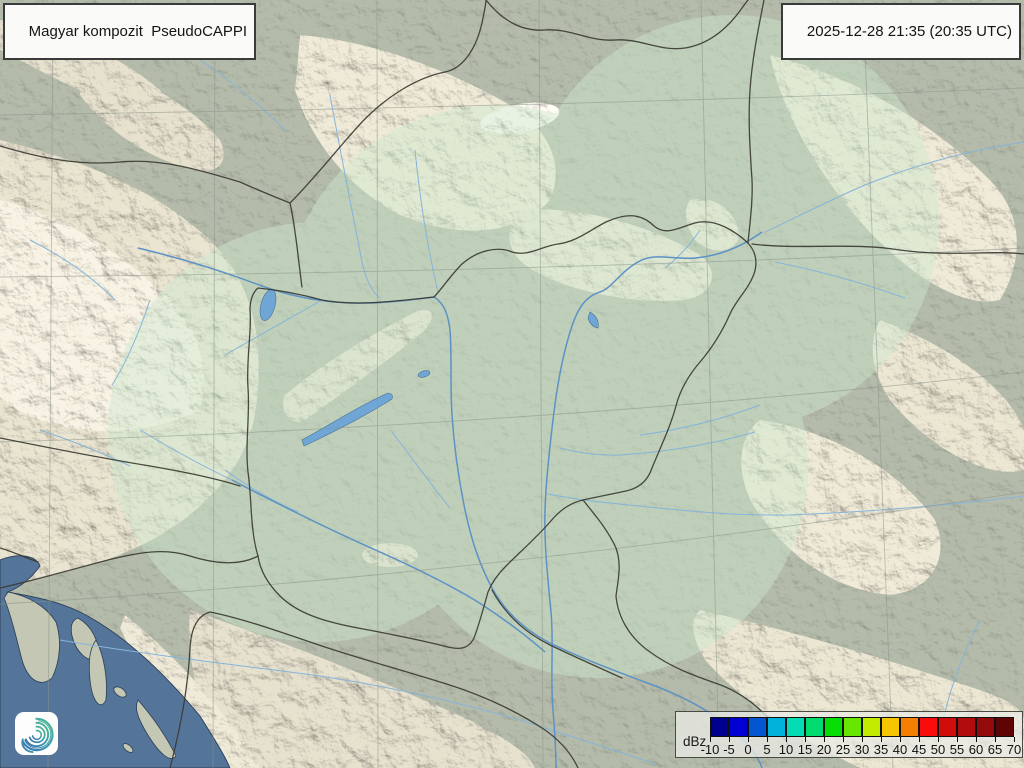 The height and width of the screenshot is (768, 1024). I want to click on river-drava, so click(388, 566).